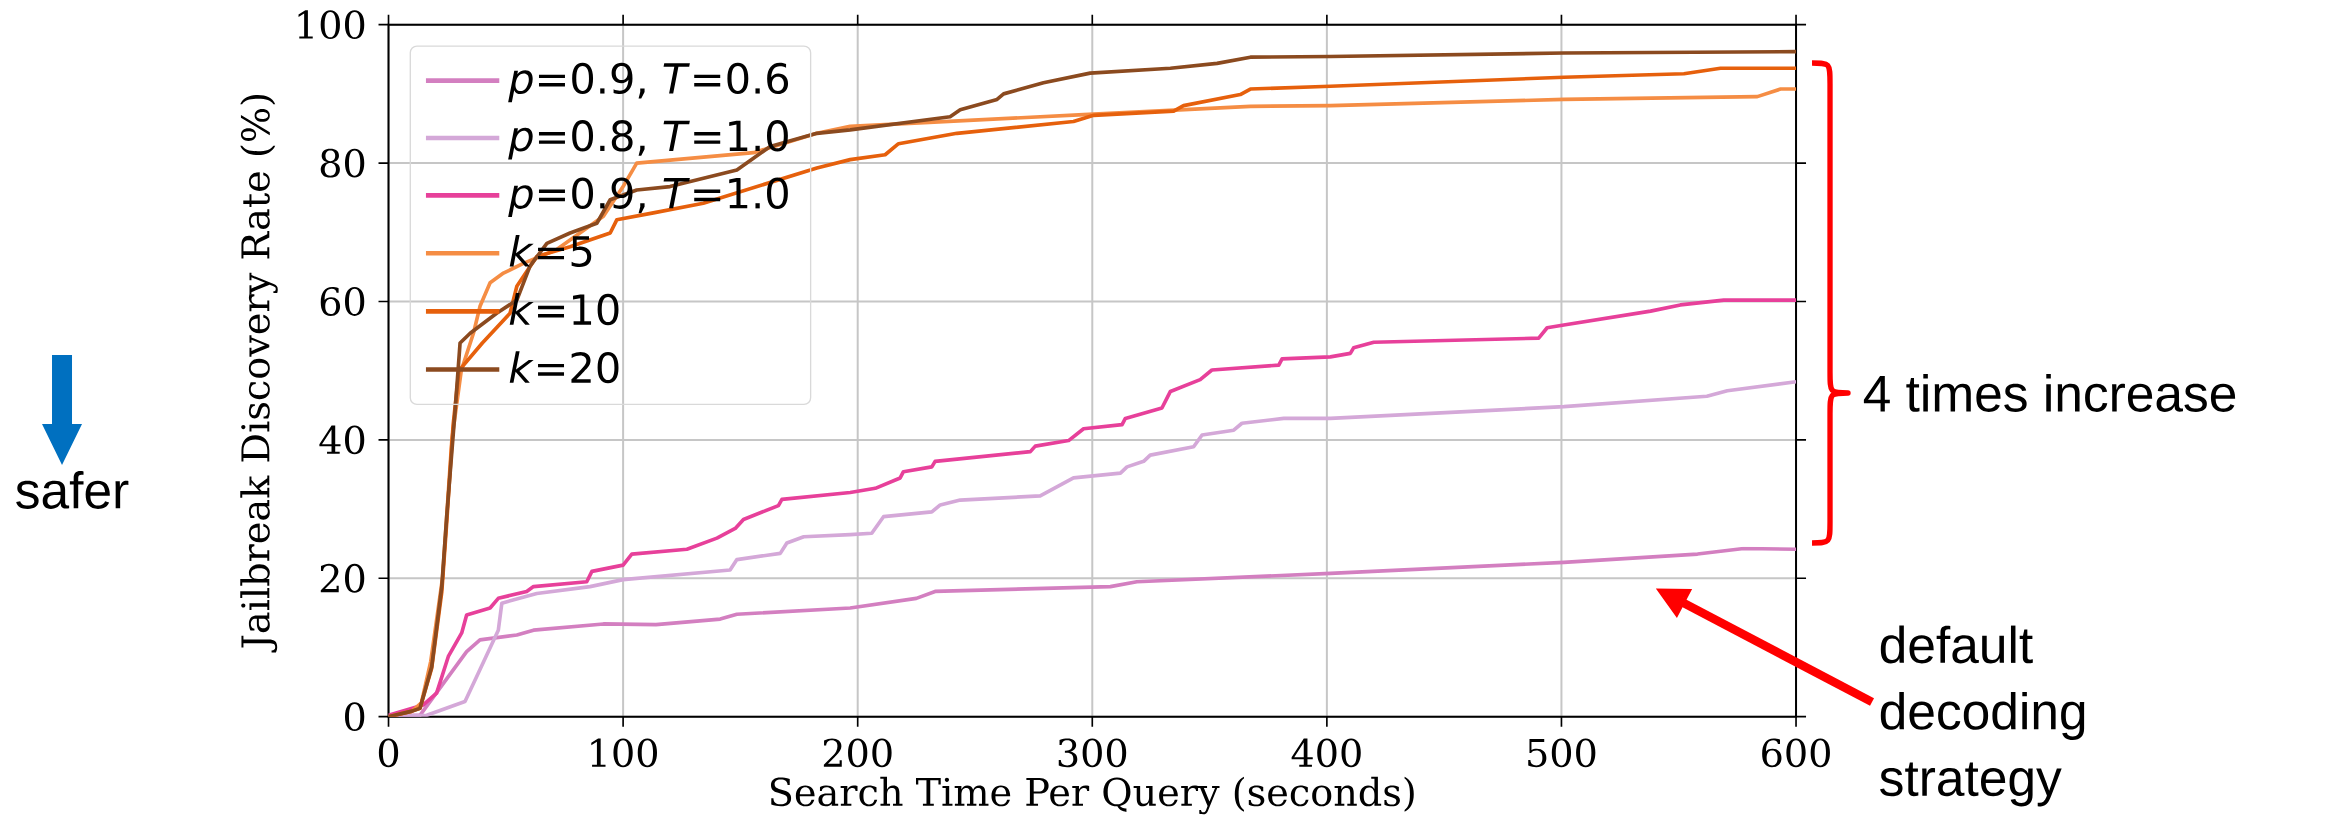 Image resolution: width=2351 pixels, height=834 pixels. I want to click on legend-label: p=0.9, T=0.6, so click(648, 82).